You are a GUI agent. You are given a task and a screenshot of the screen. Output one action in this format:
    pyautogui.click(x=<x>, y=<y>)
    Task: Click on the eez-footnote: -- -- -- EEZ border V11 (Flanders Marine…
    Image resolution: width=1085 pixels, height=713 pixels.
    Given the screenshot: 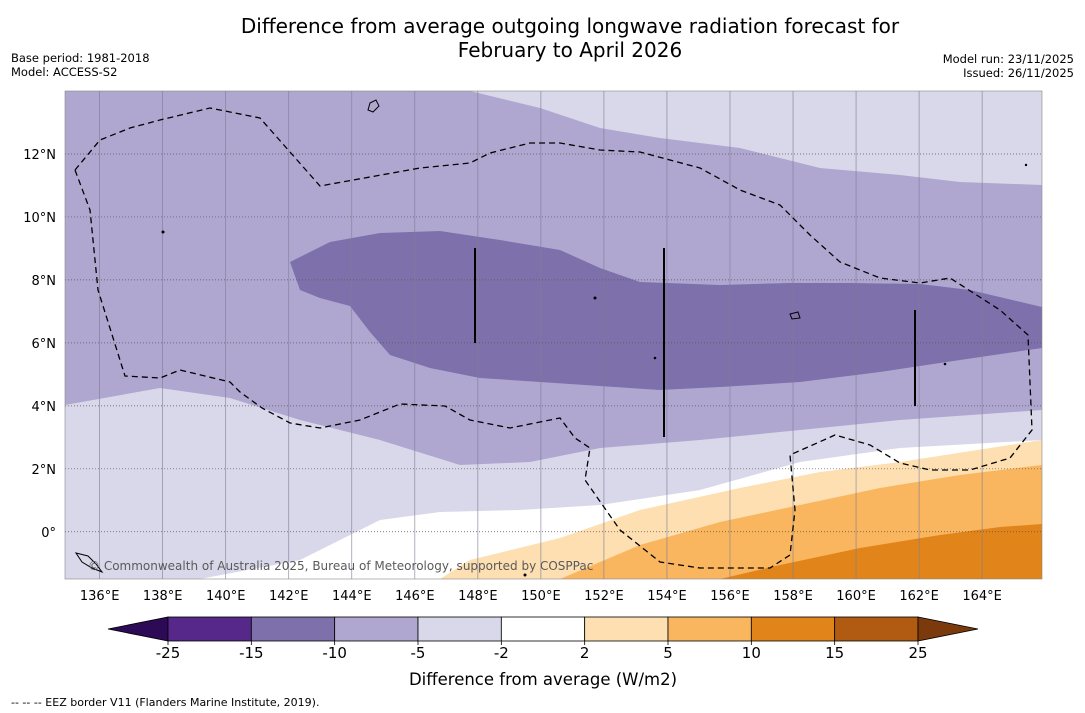 What is the action you would take?
    pyautogui.click(x=165, y=702)
    